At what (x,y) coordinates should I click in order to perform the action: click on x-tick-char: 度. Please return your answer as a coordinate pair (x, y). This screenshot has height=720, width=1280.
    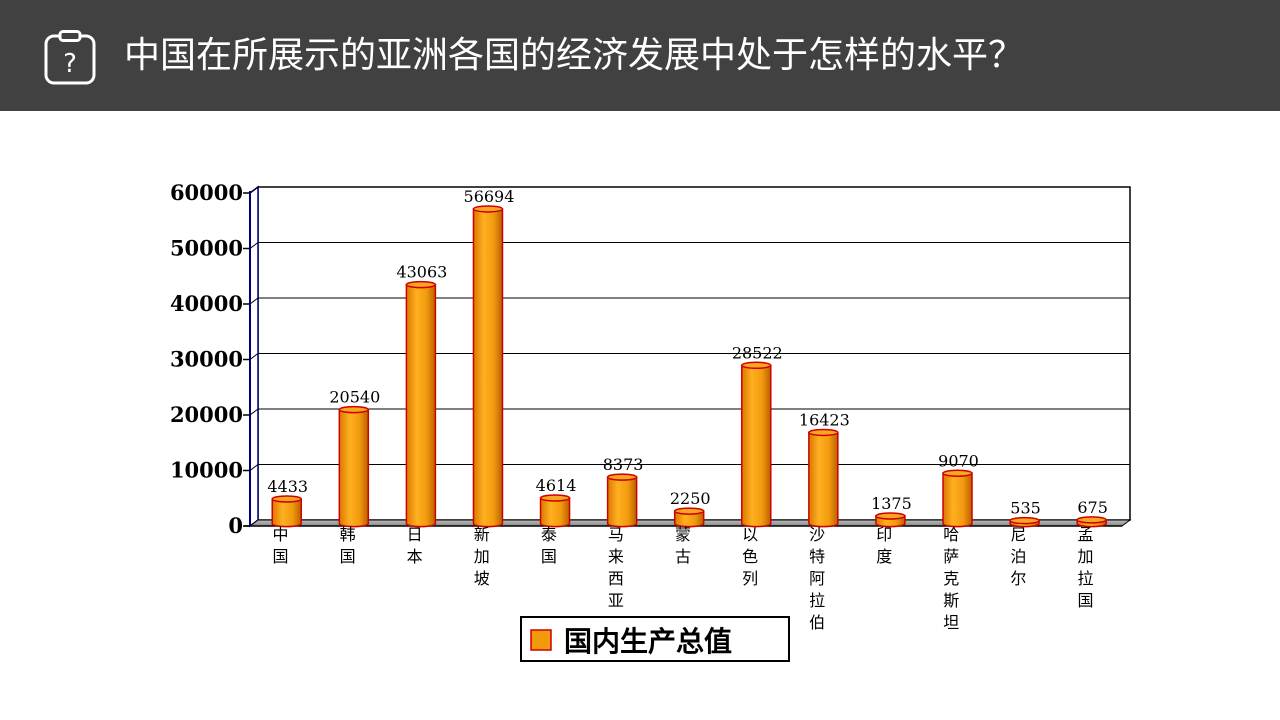
    Looking at the image, I should click on (884, 556).